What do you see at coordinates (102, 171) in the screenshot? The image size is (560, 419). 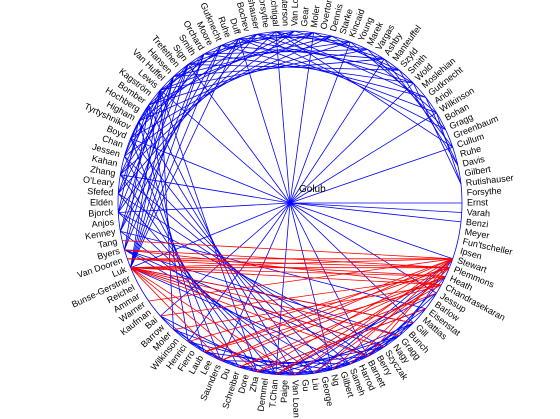 I see `node-label: Zhang` at bounding box center [102, 171].